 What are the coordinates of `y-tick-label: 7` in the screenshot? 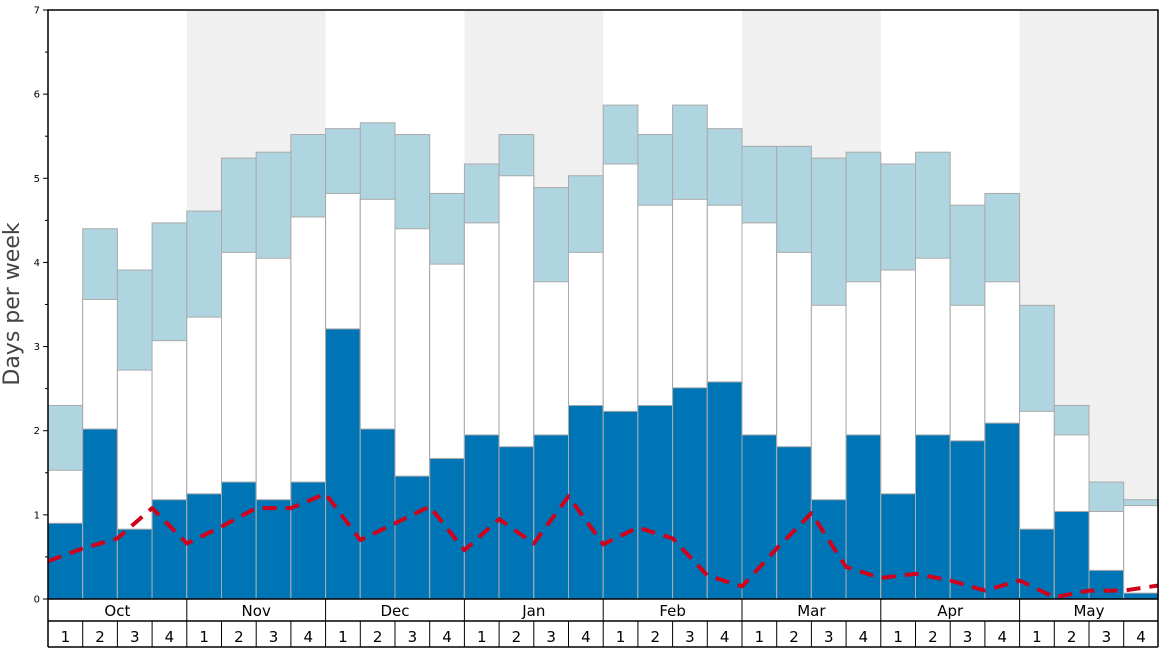 It's located at (37, 11).